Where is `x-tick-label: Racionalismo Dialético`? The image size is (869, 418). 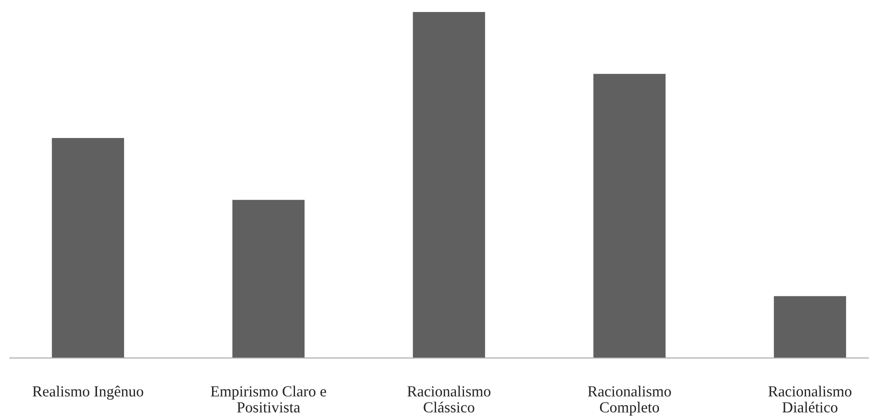
x-tick-label: Racionalismo Dialético is located at coordinates (810, 399).